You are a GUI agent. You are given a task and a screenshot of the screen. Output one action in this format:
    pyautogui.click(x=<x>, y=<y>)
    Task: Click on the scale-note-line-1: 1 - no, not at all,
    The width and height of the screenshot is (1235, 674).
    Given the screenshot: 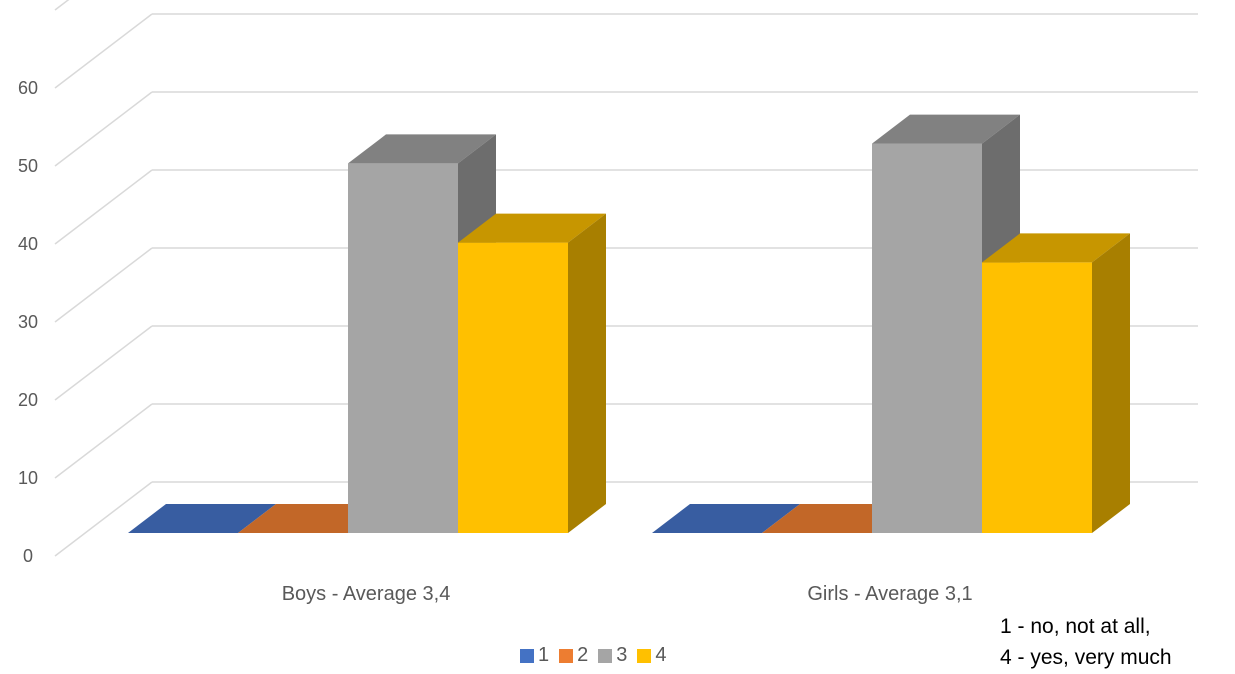 What is the action you would take?
    pyautogui.click(x=1075, y=626)
    